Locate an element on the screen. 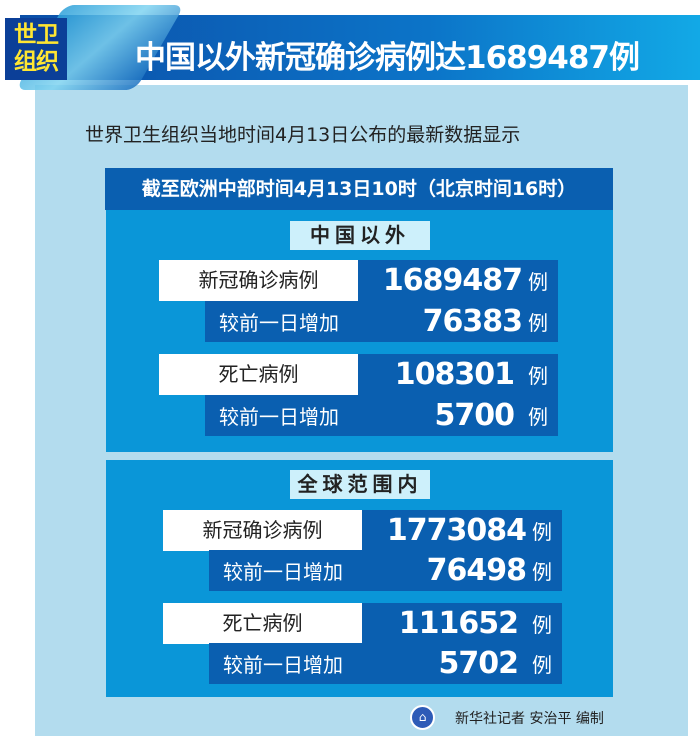  stat-value: 108301 is located at coordinates (454, 374).